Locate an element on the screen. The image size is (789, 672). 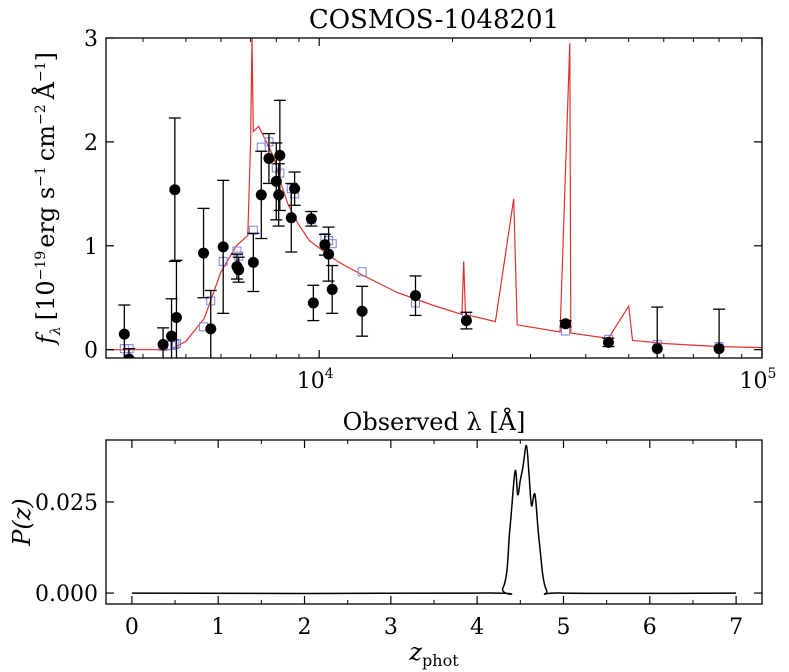
sed-x-axis-label: Observed λ [Å] is located at coordinates (434, 421).